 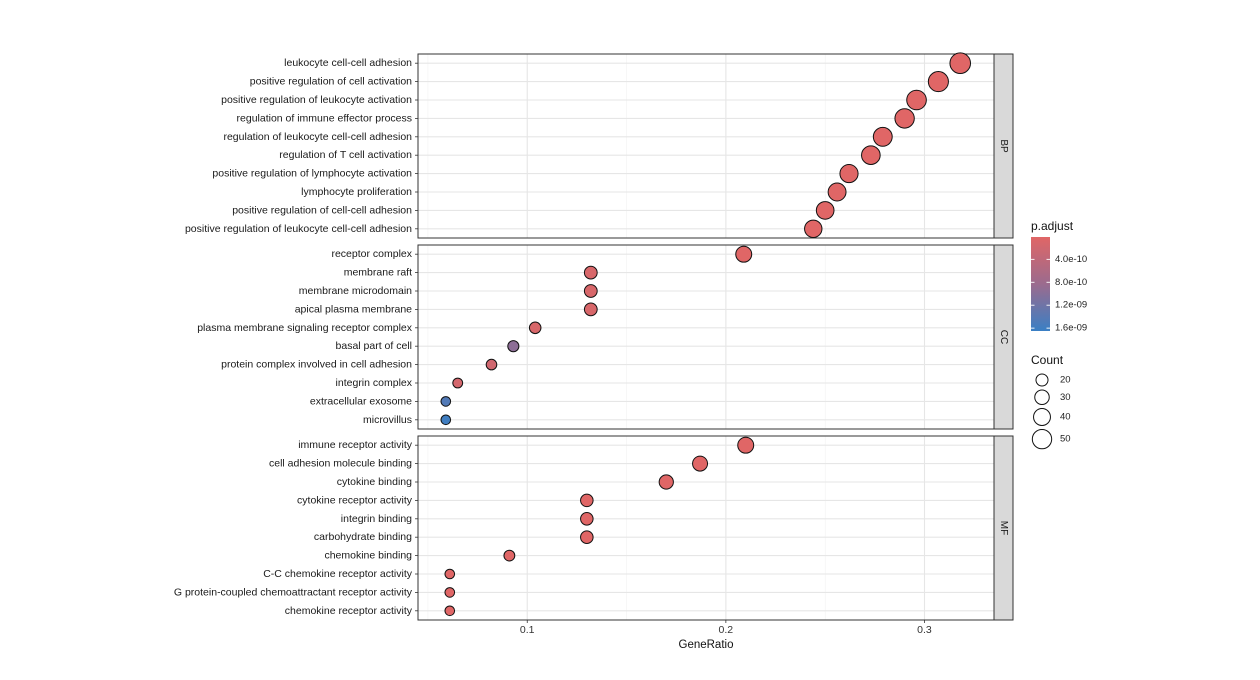 What do you see at coordinates (338, 574) in the screenshot?
I see `term-label: C-C chemokine receptor activity` at bounding box center [338, 574].